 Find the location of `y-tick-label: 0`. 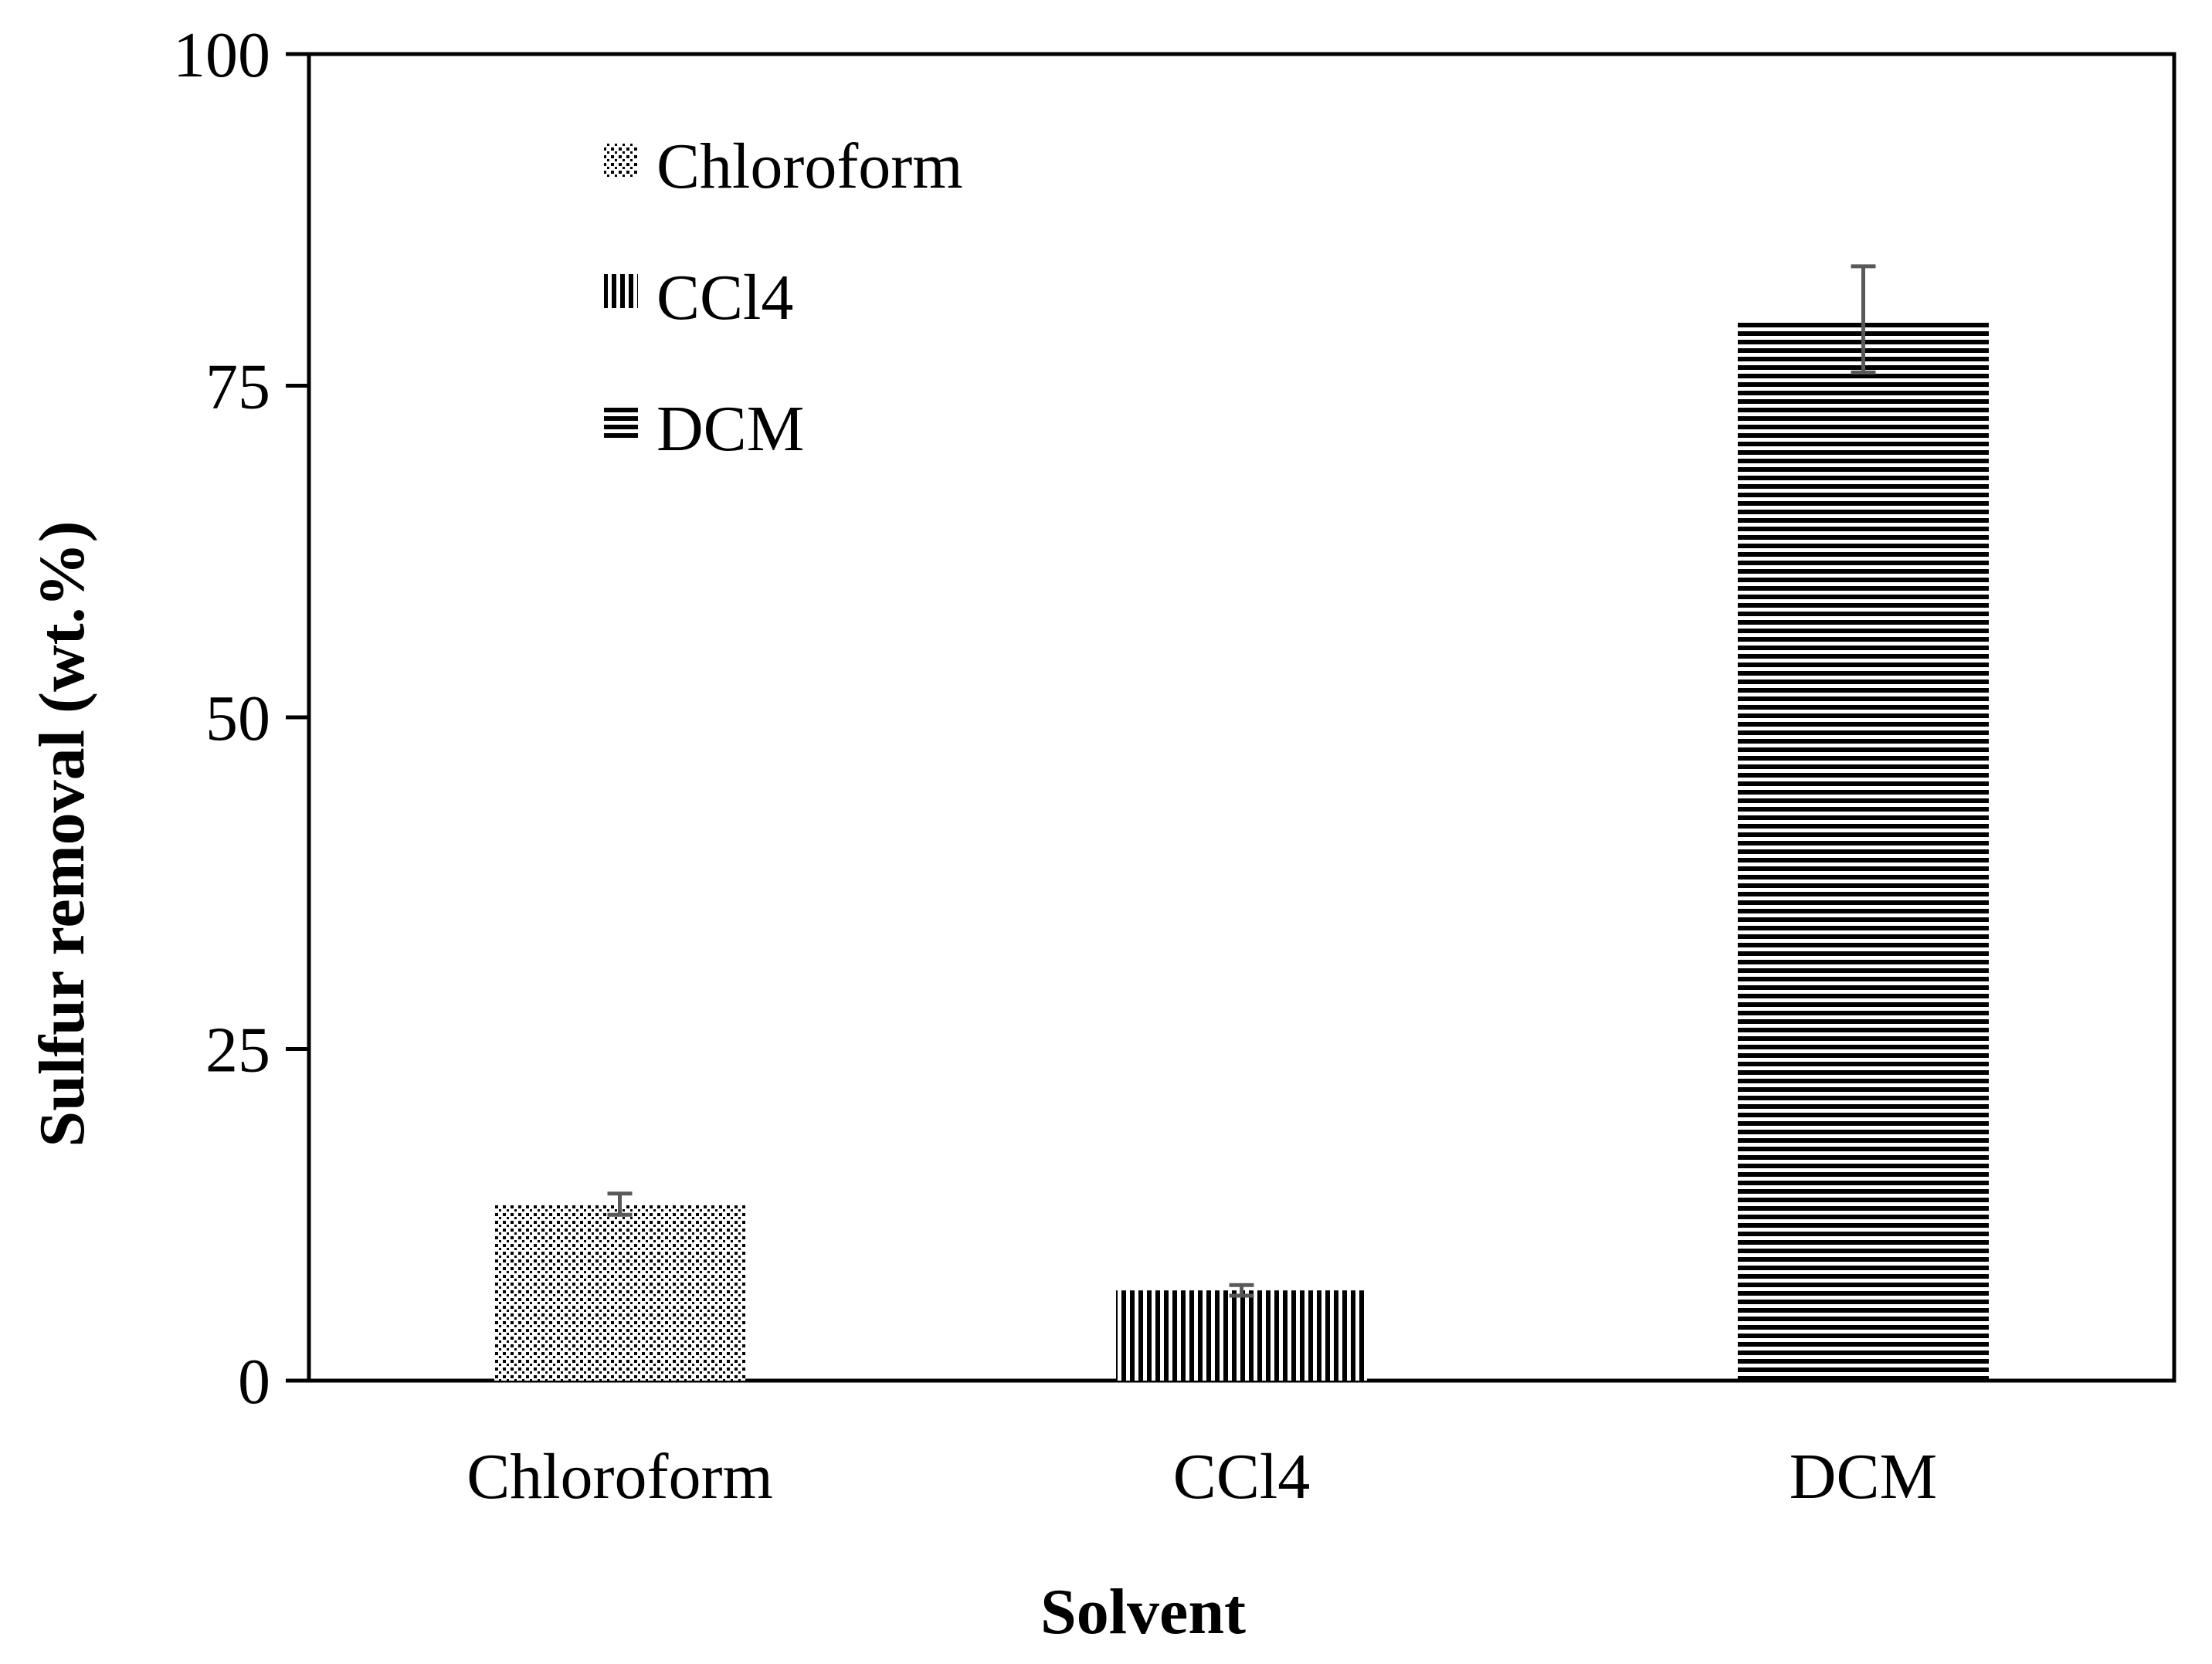

y-tick-label: 0 is located at coordinates (254, 1382).